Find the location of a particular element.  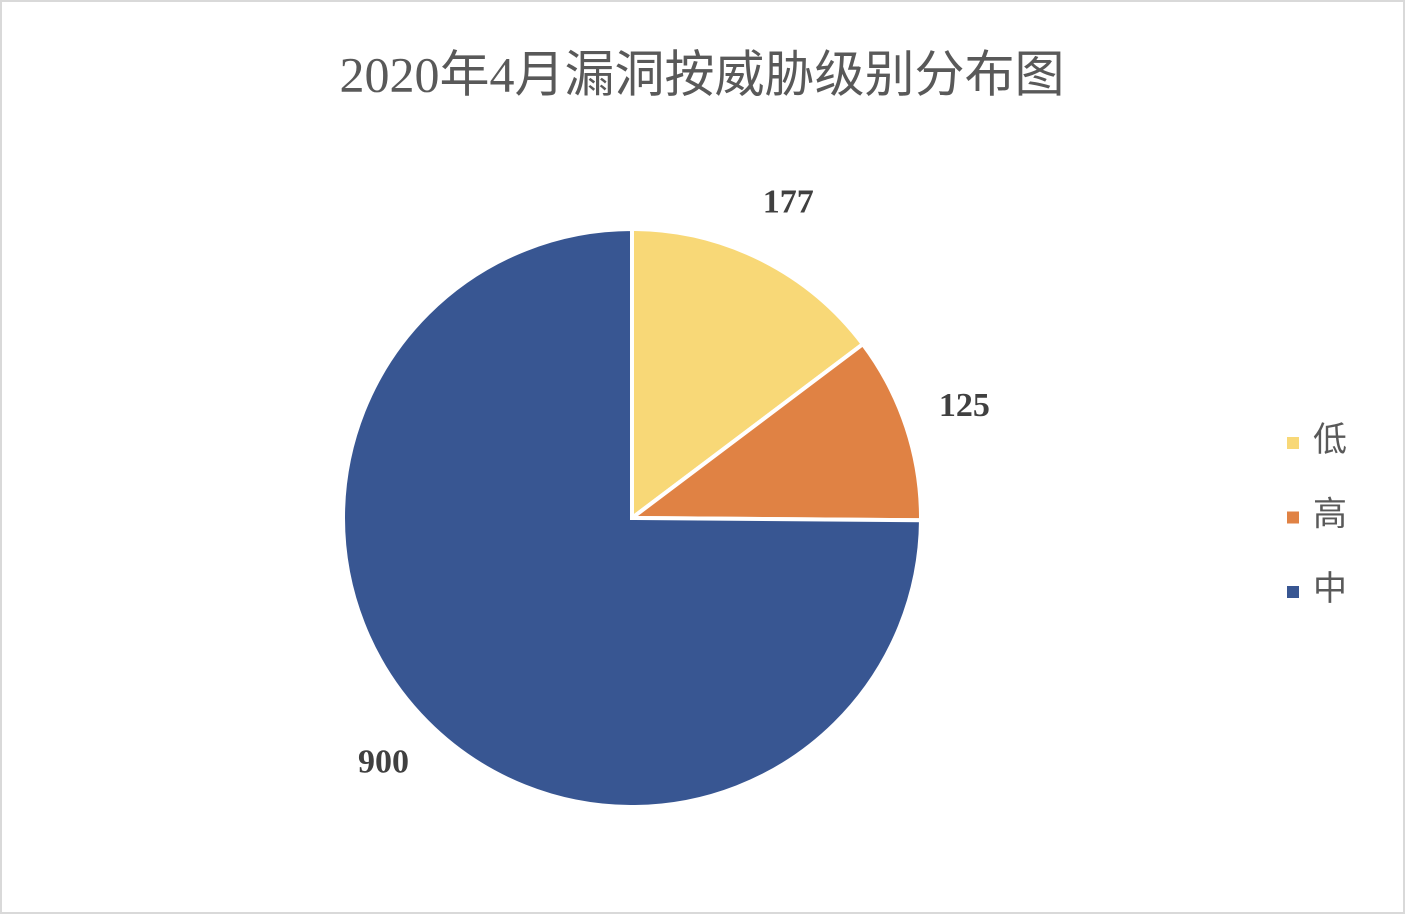

data-label: 125 is located at coordinates (964, 405).